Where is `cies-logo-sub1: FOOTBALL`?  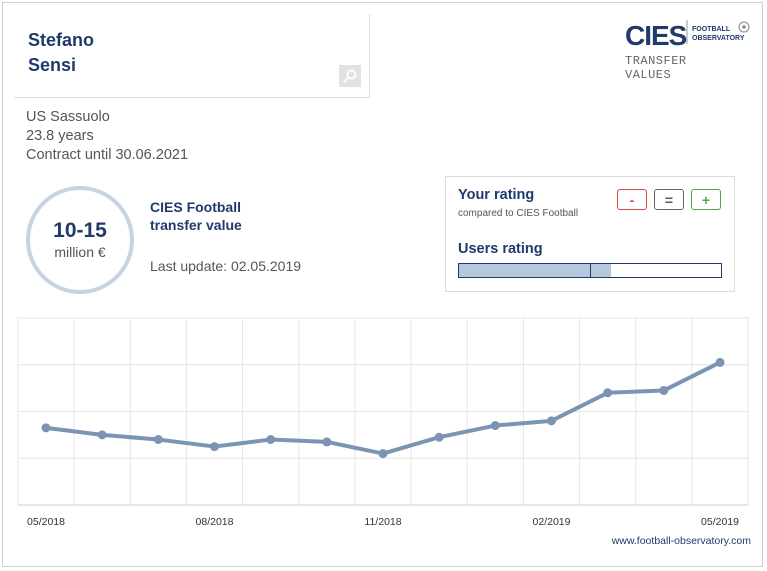
cies-logo-sub1: FOOTBALL is located at coordinates (711, 29).